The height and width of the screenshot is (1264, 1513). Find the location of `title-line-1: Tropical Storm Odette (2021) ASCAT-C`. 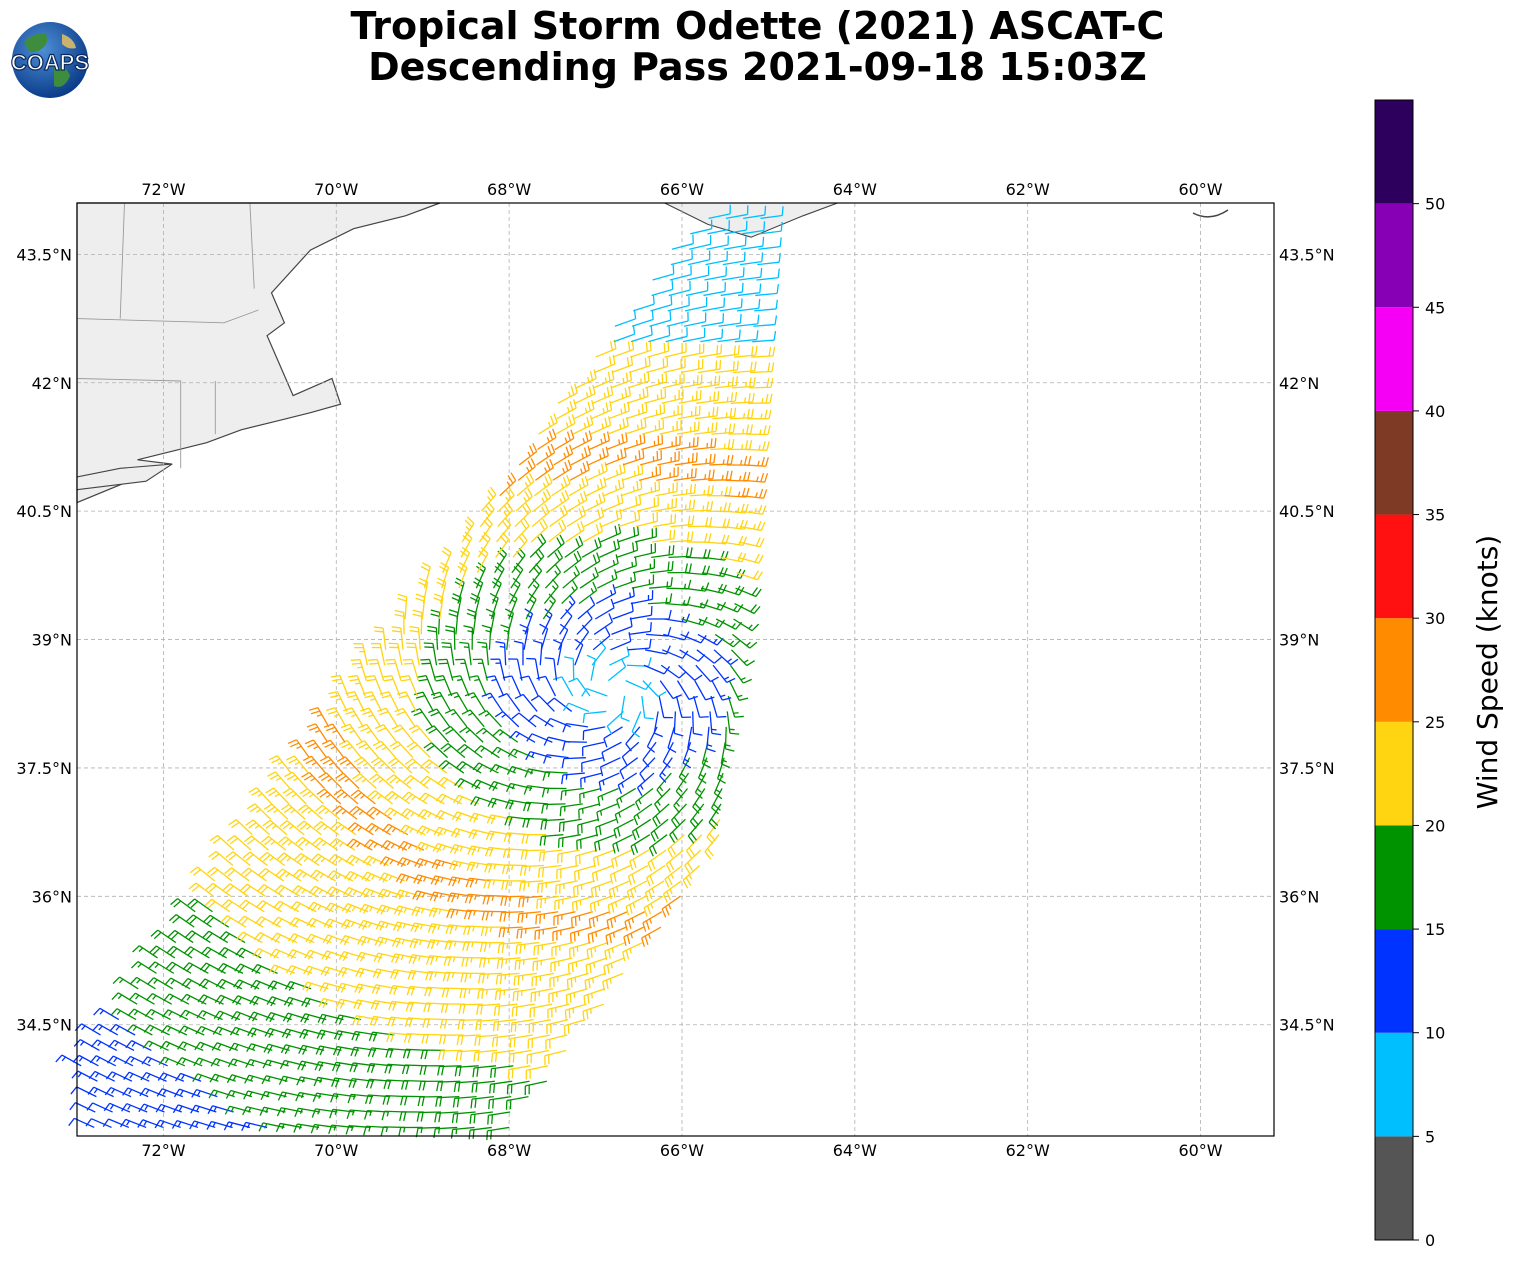

title-line-1: Tropical Storm Odette (2021) ASCAT-C is located at coordinates (757, 26).